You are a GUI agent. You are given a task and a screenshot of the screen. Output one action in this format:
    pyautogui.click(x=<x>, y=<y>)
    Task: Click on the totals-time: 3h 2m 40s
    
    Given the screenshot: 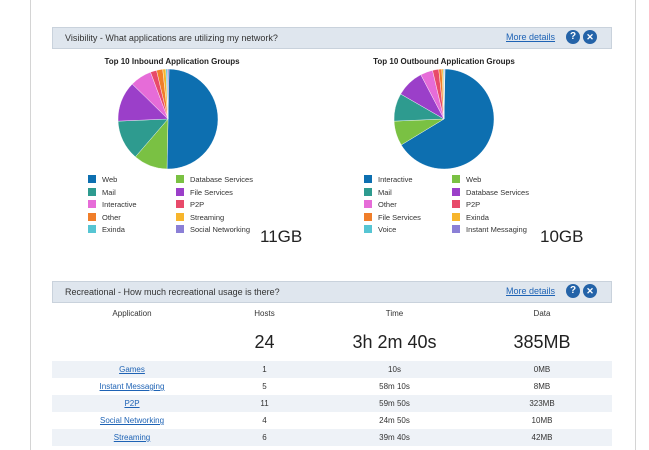 What is the action you would take?
    pyautogui.click(x=394, y=341)
    